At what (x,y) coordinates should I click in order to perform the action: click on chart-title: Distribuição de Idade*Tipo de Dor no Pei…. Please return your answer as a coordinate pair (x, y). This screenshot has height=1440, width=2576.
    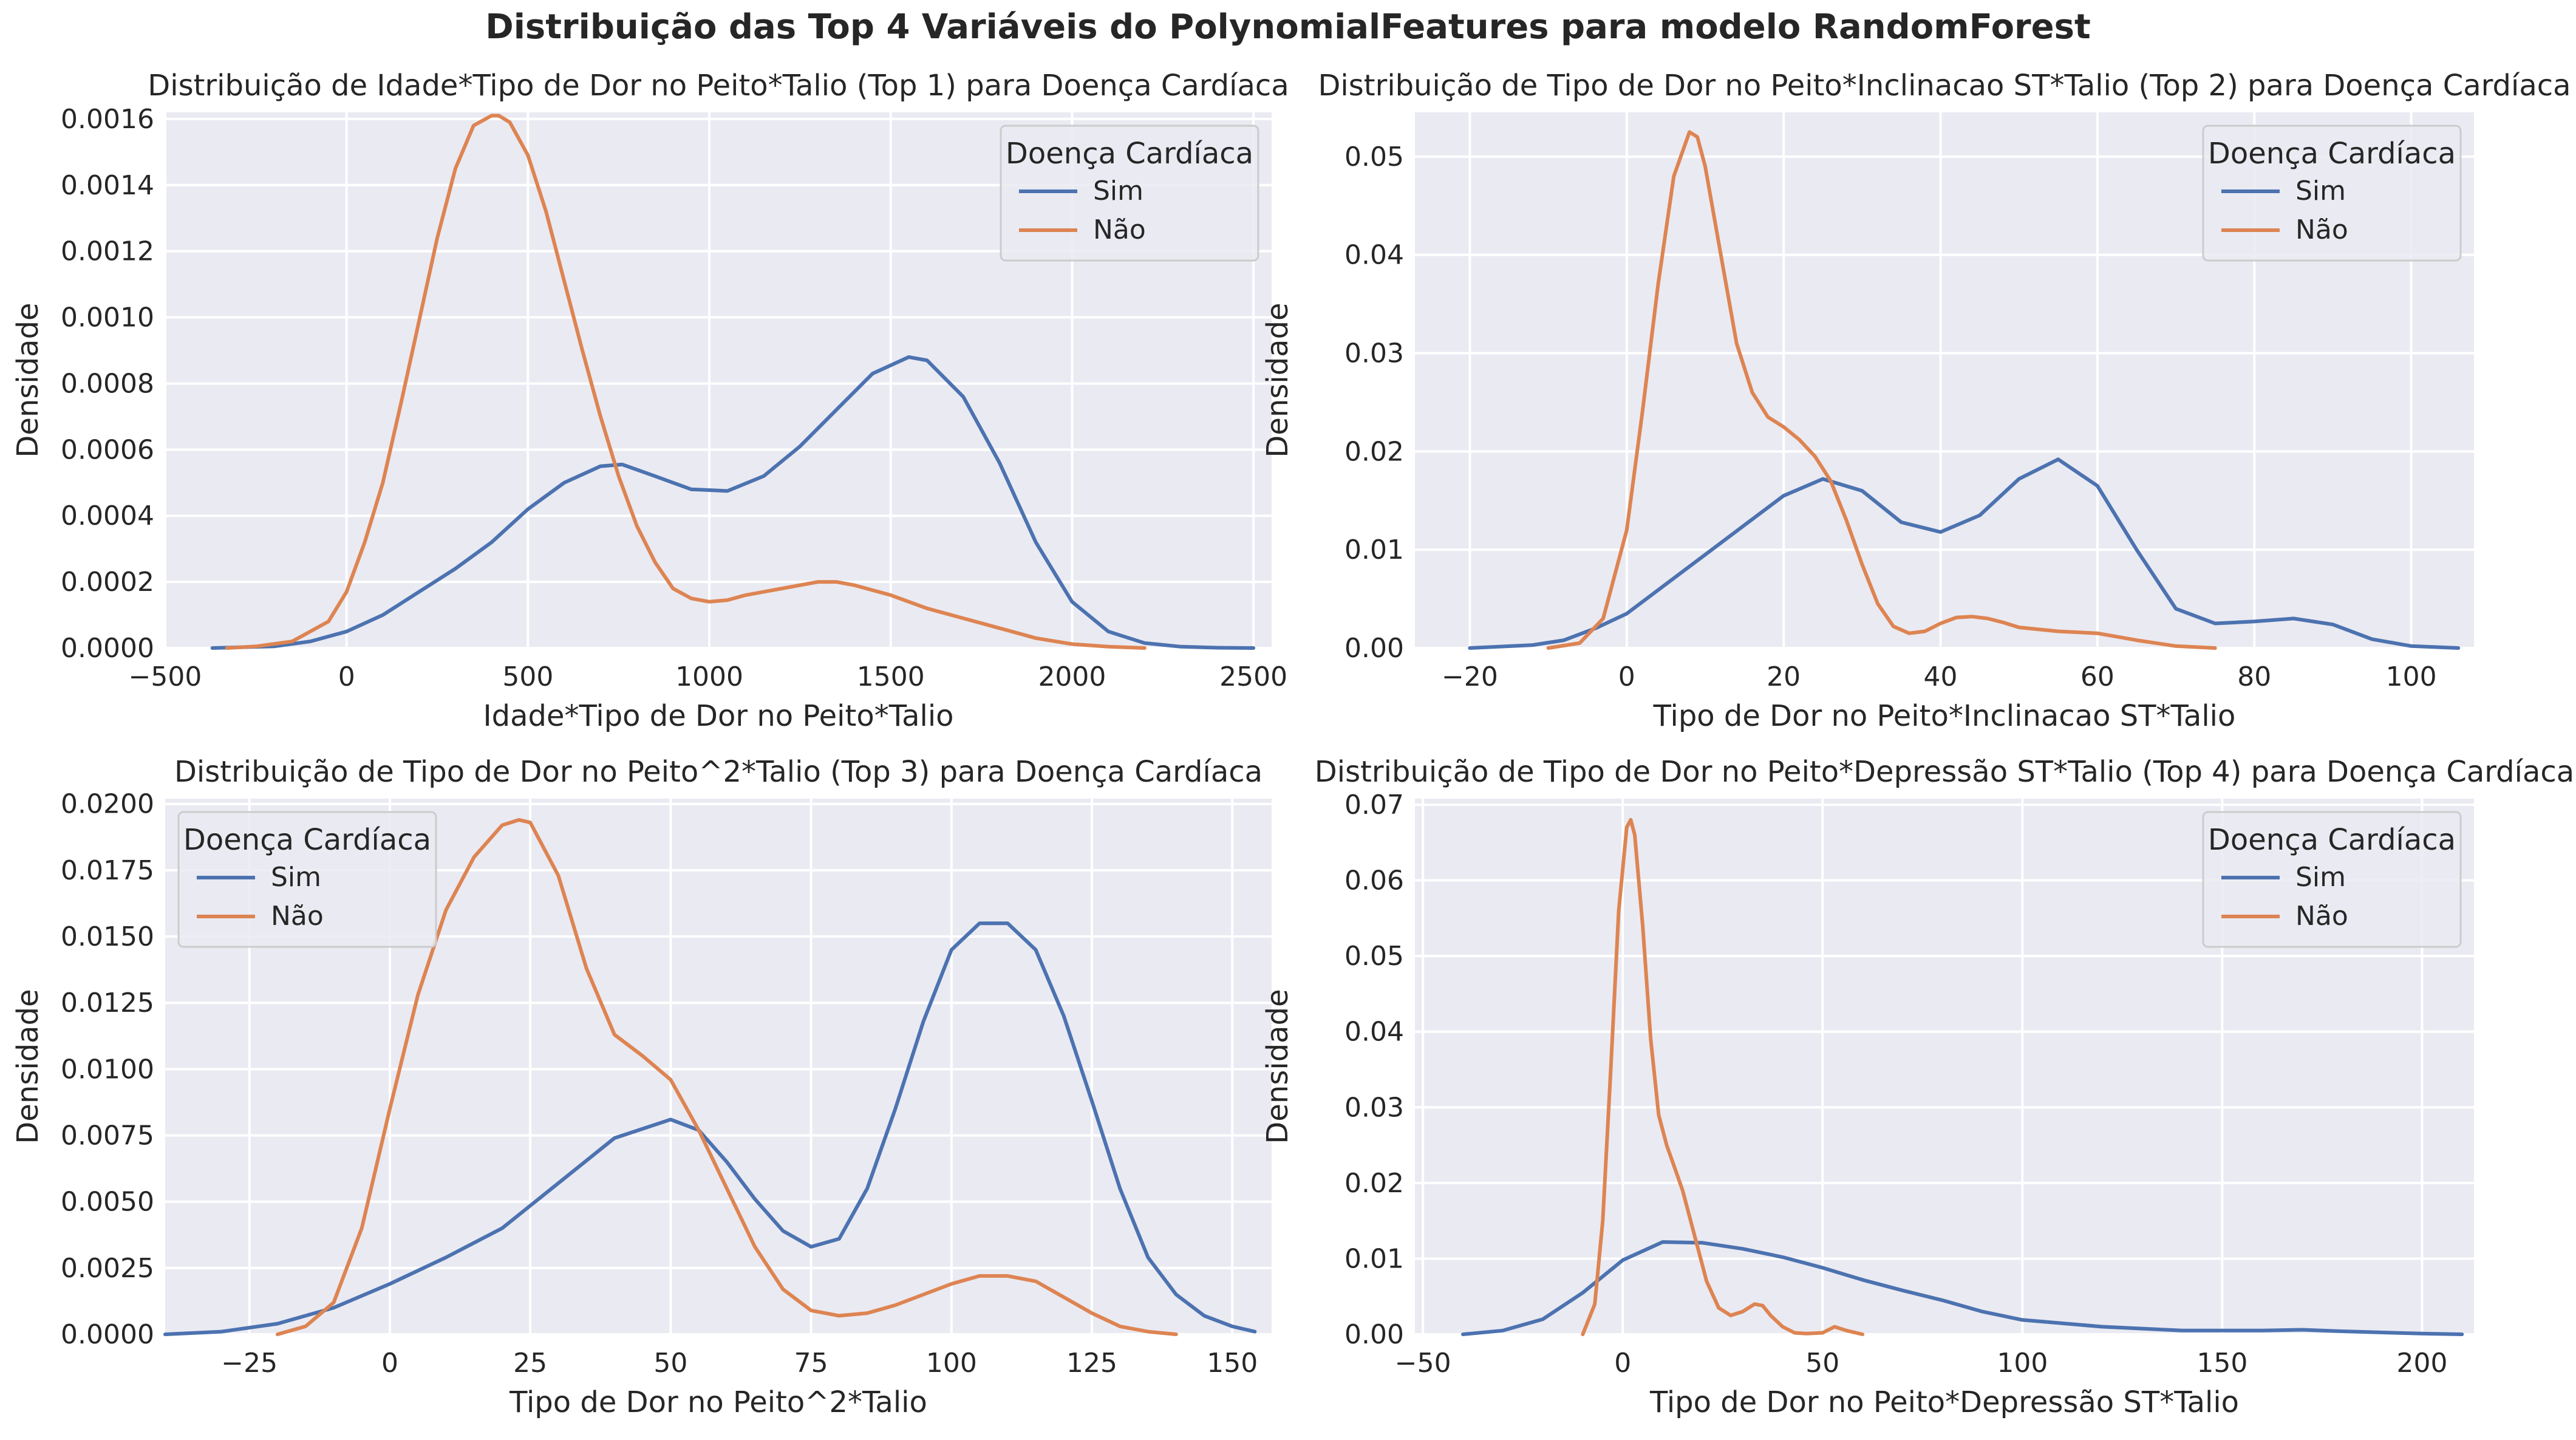
    Looking at the image, I should click on (719, 86).